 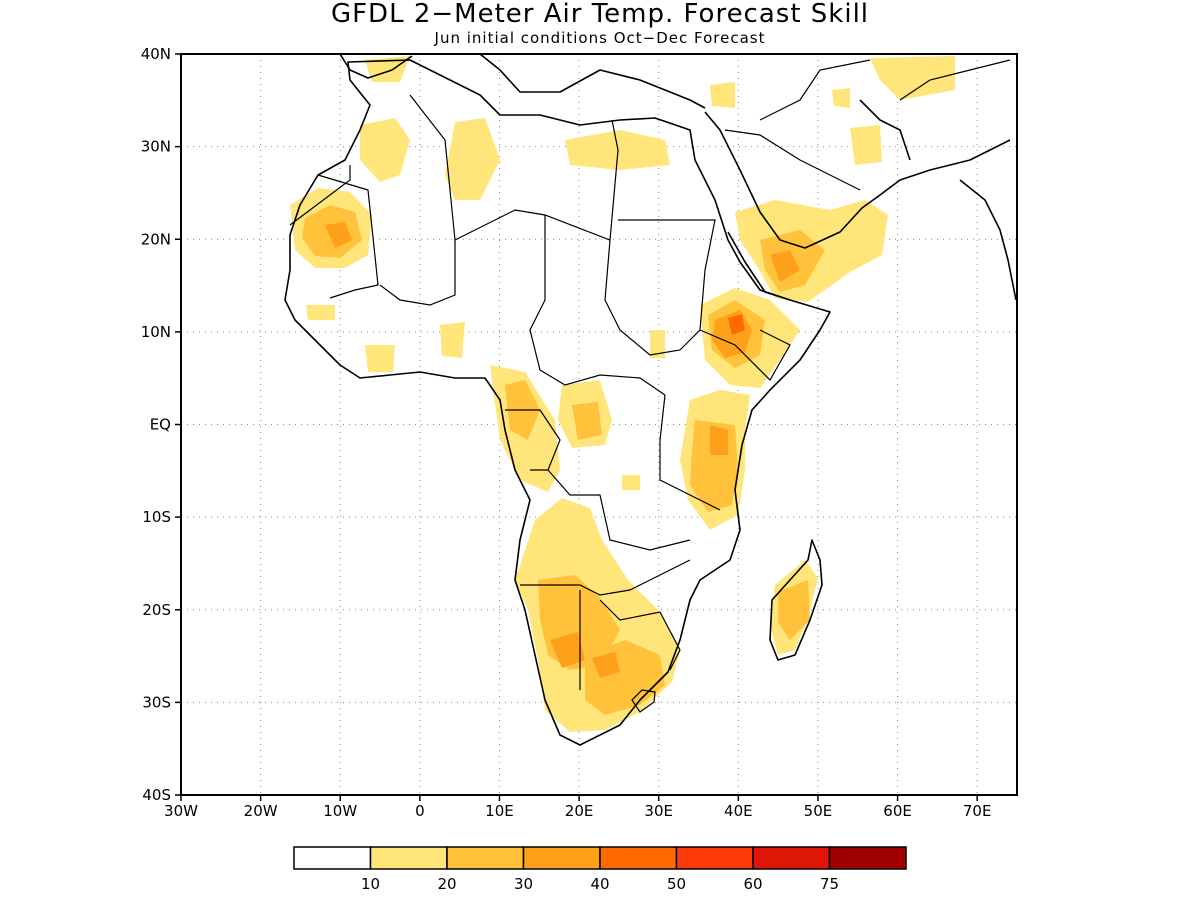 I want to click on lat-label: EQ, so click(x=160, y=425).